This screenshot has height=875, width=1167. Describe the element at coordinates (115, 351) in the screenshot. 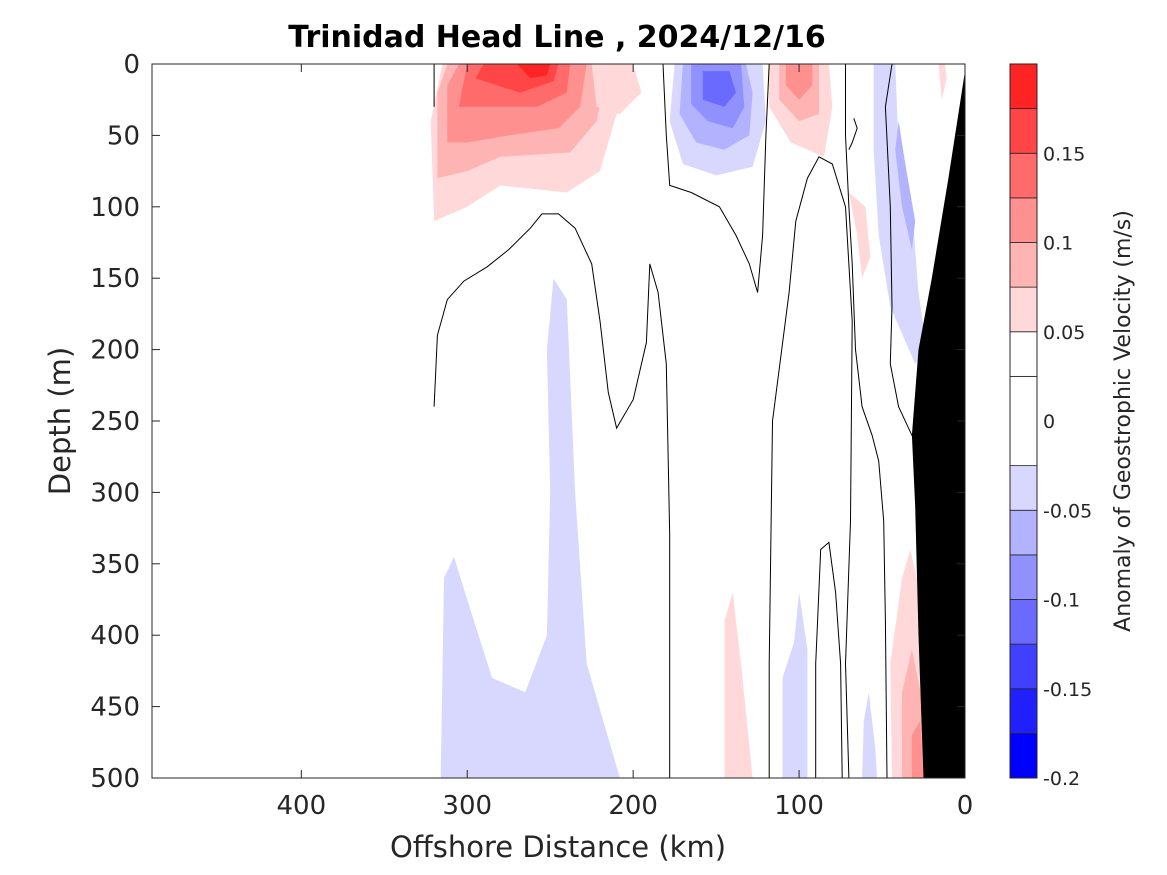

I see `y-tick-label-4: 200` at that location.